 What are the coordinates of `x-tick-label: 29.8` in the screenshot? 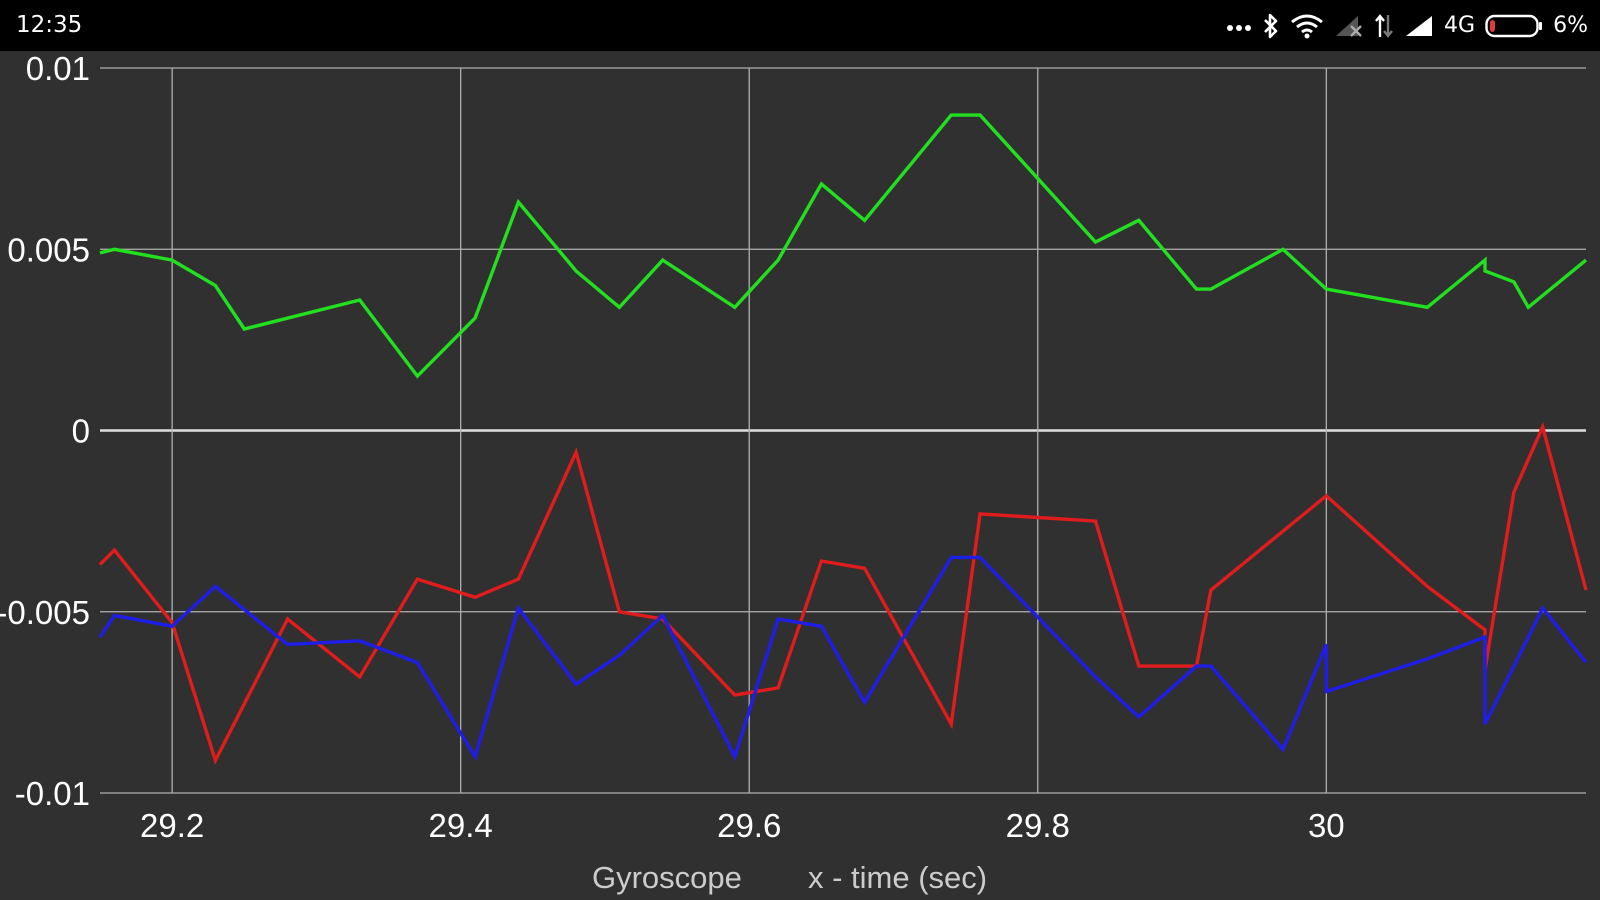 It's located at (1038, 825).